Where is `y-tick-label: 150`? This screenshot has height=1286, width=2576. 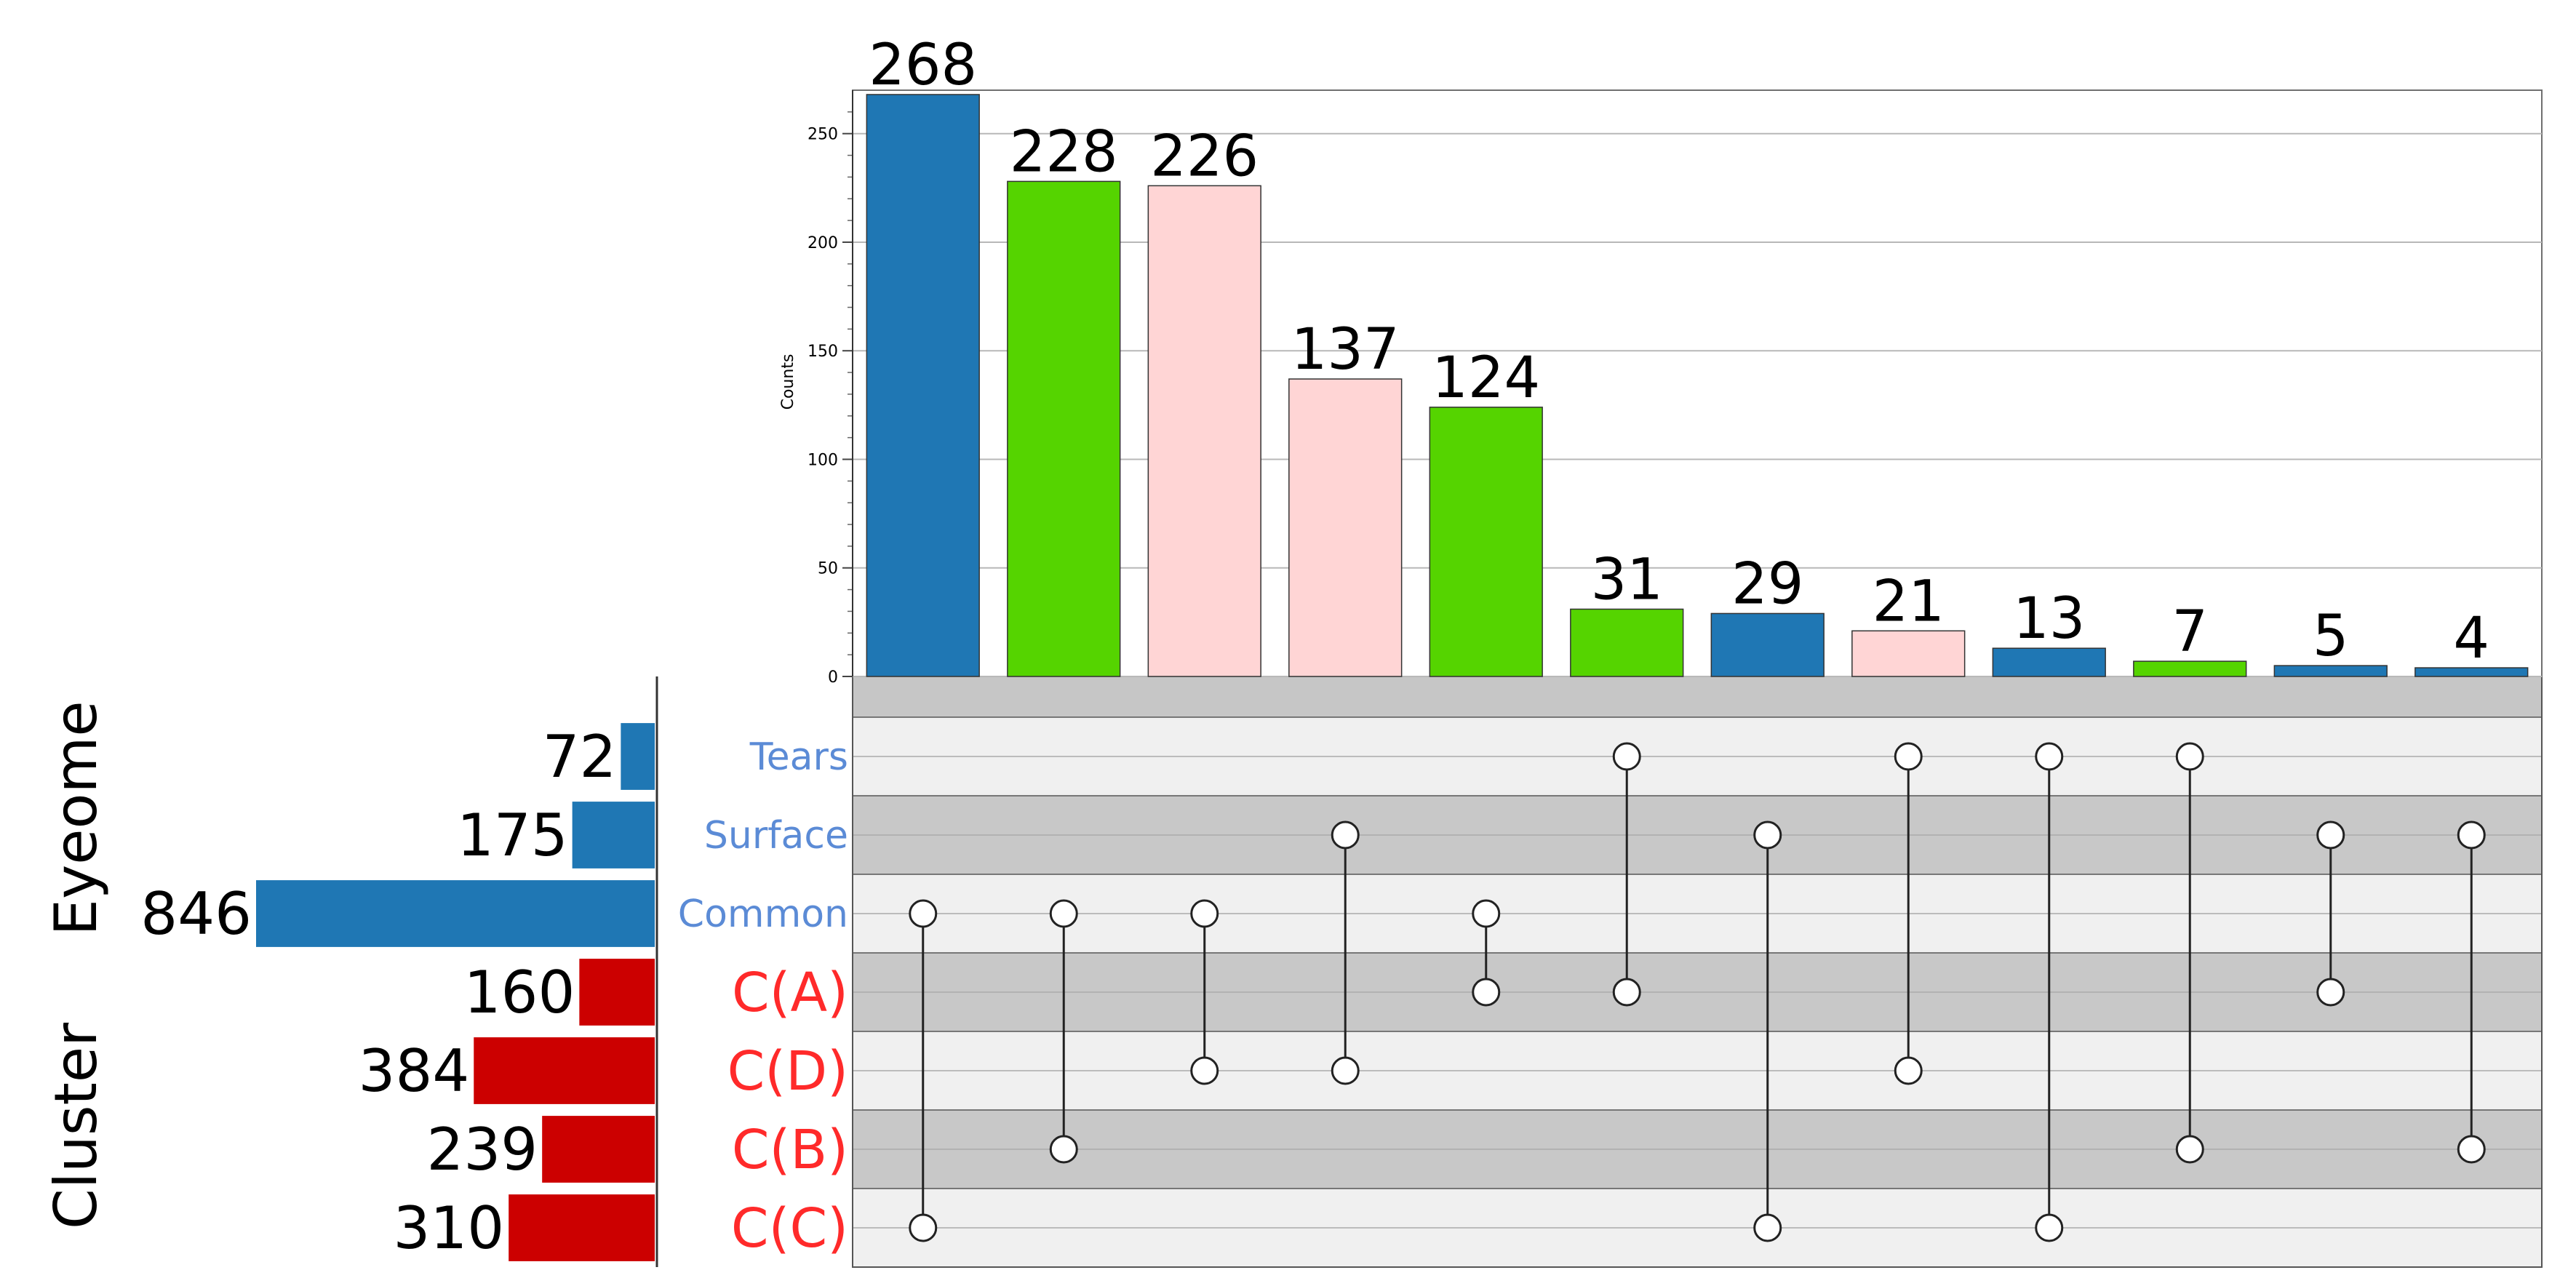 y-tick-label: 150 is located at coordinates (823, 352).